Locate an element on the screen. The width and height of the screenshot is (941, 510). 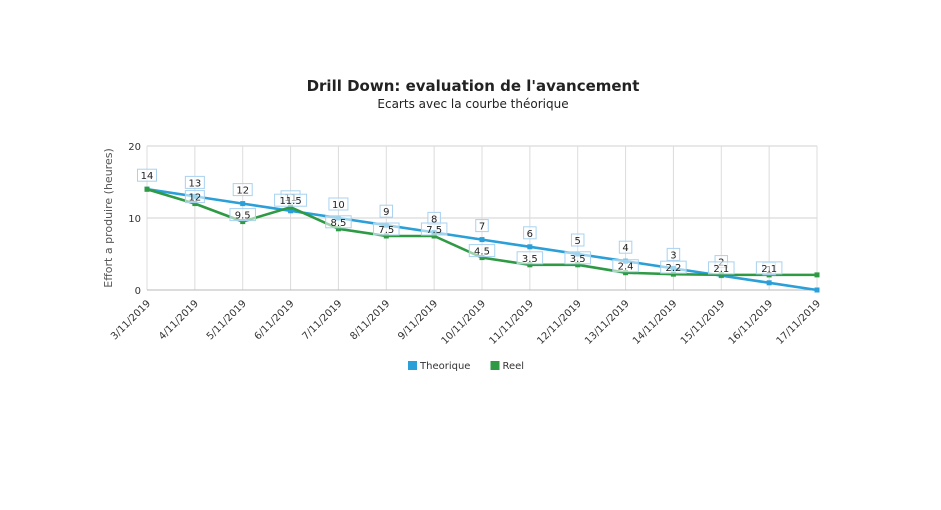
y-axis-label: Effort a produire (heures) is located at coordinates (108, 217).